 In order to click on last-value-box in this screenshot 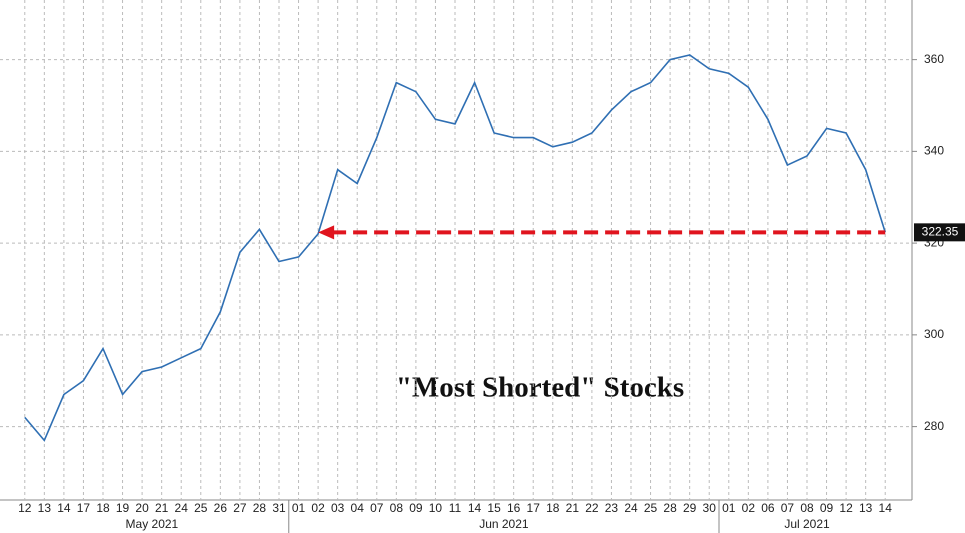, I will do `click(939, 232)`.